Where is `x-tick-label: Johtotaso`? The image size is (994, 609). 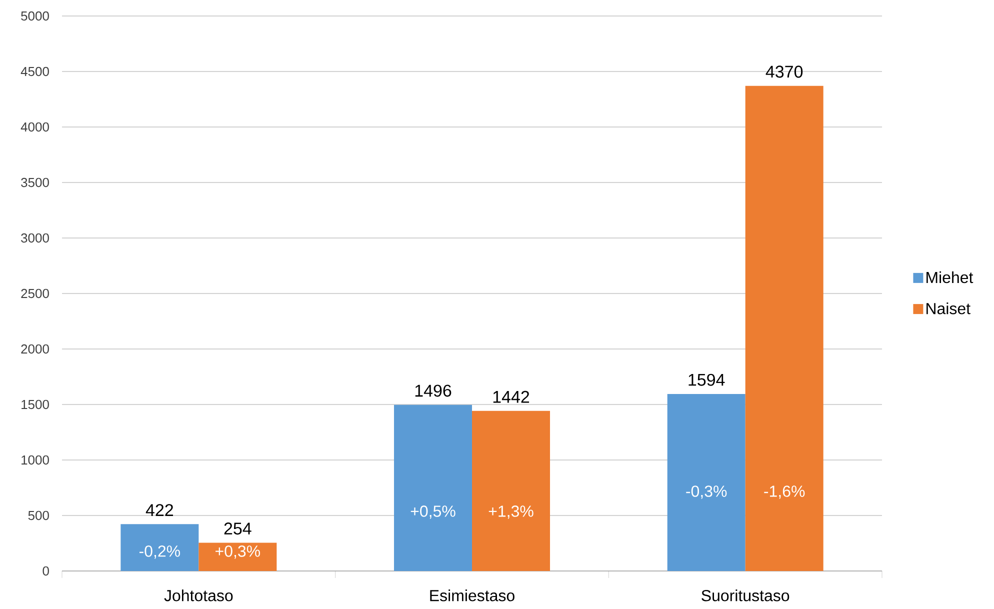 x-tick-label: Johtotaso is located at coordinates (198, 596).